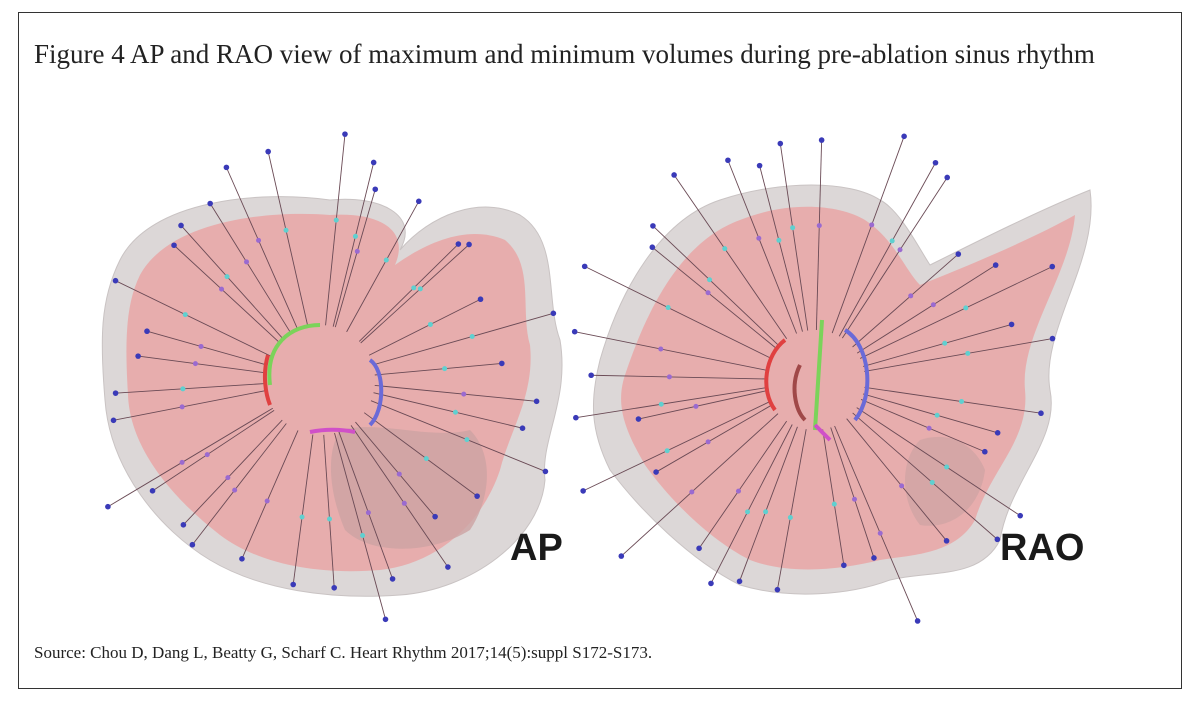 The image size is (1200, 705). Describe the element at coordinates (945, 481) in the screenshot. I see `rao-cavity-shadow` at that location.